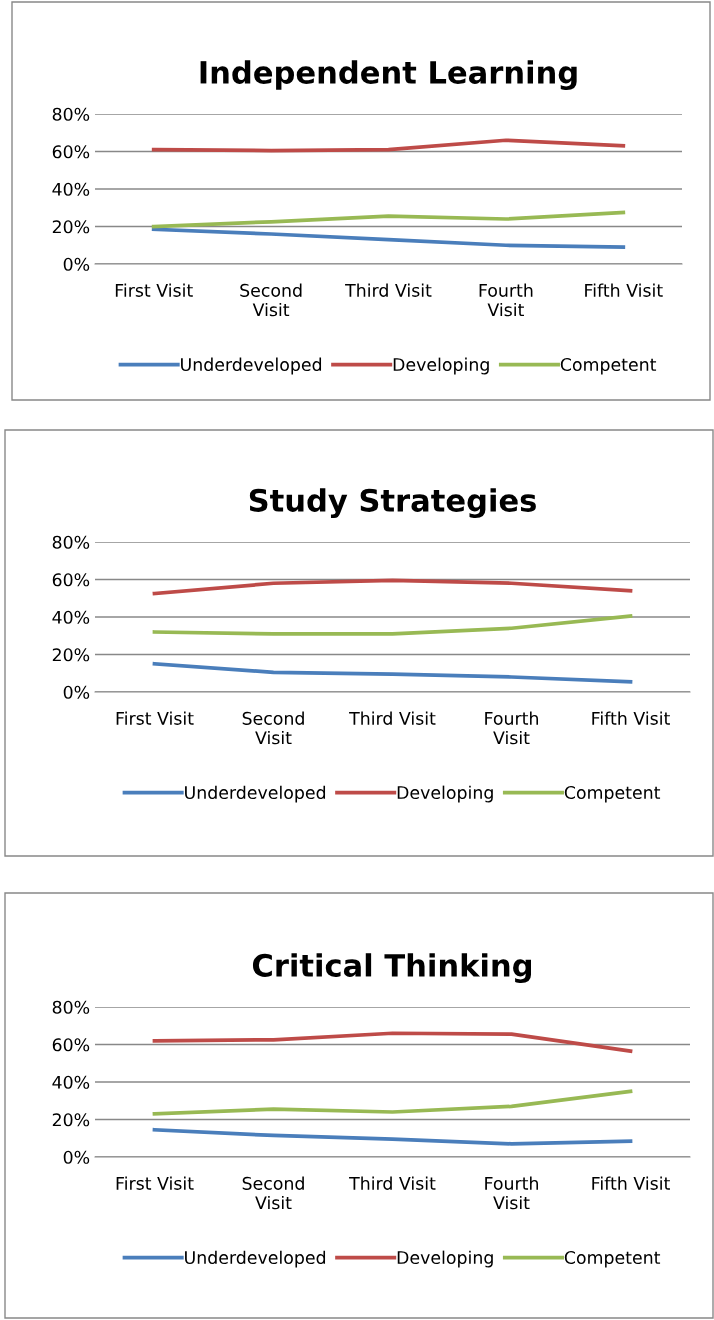 The height and width of the screenshot is (1320, 714). I want to click on chart-title: Critical Thinking, so click(391, 968).